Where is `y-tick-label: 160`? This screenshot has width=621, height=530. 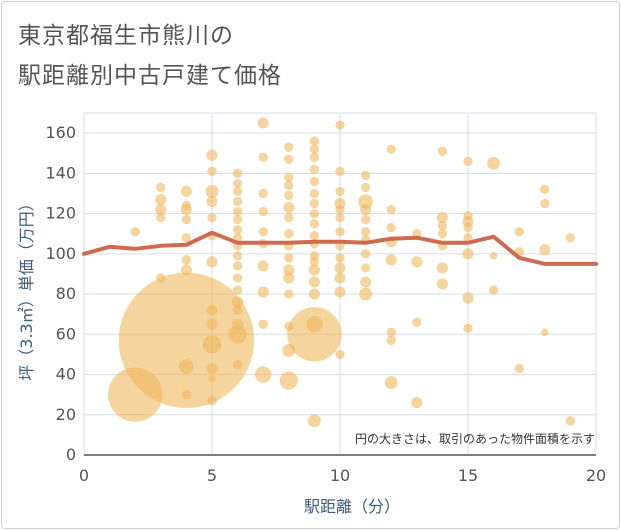
y-tick-label: 160 is located at coordinates (60, 132).